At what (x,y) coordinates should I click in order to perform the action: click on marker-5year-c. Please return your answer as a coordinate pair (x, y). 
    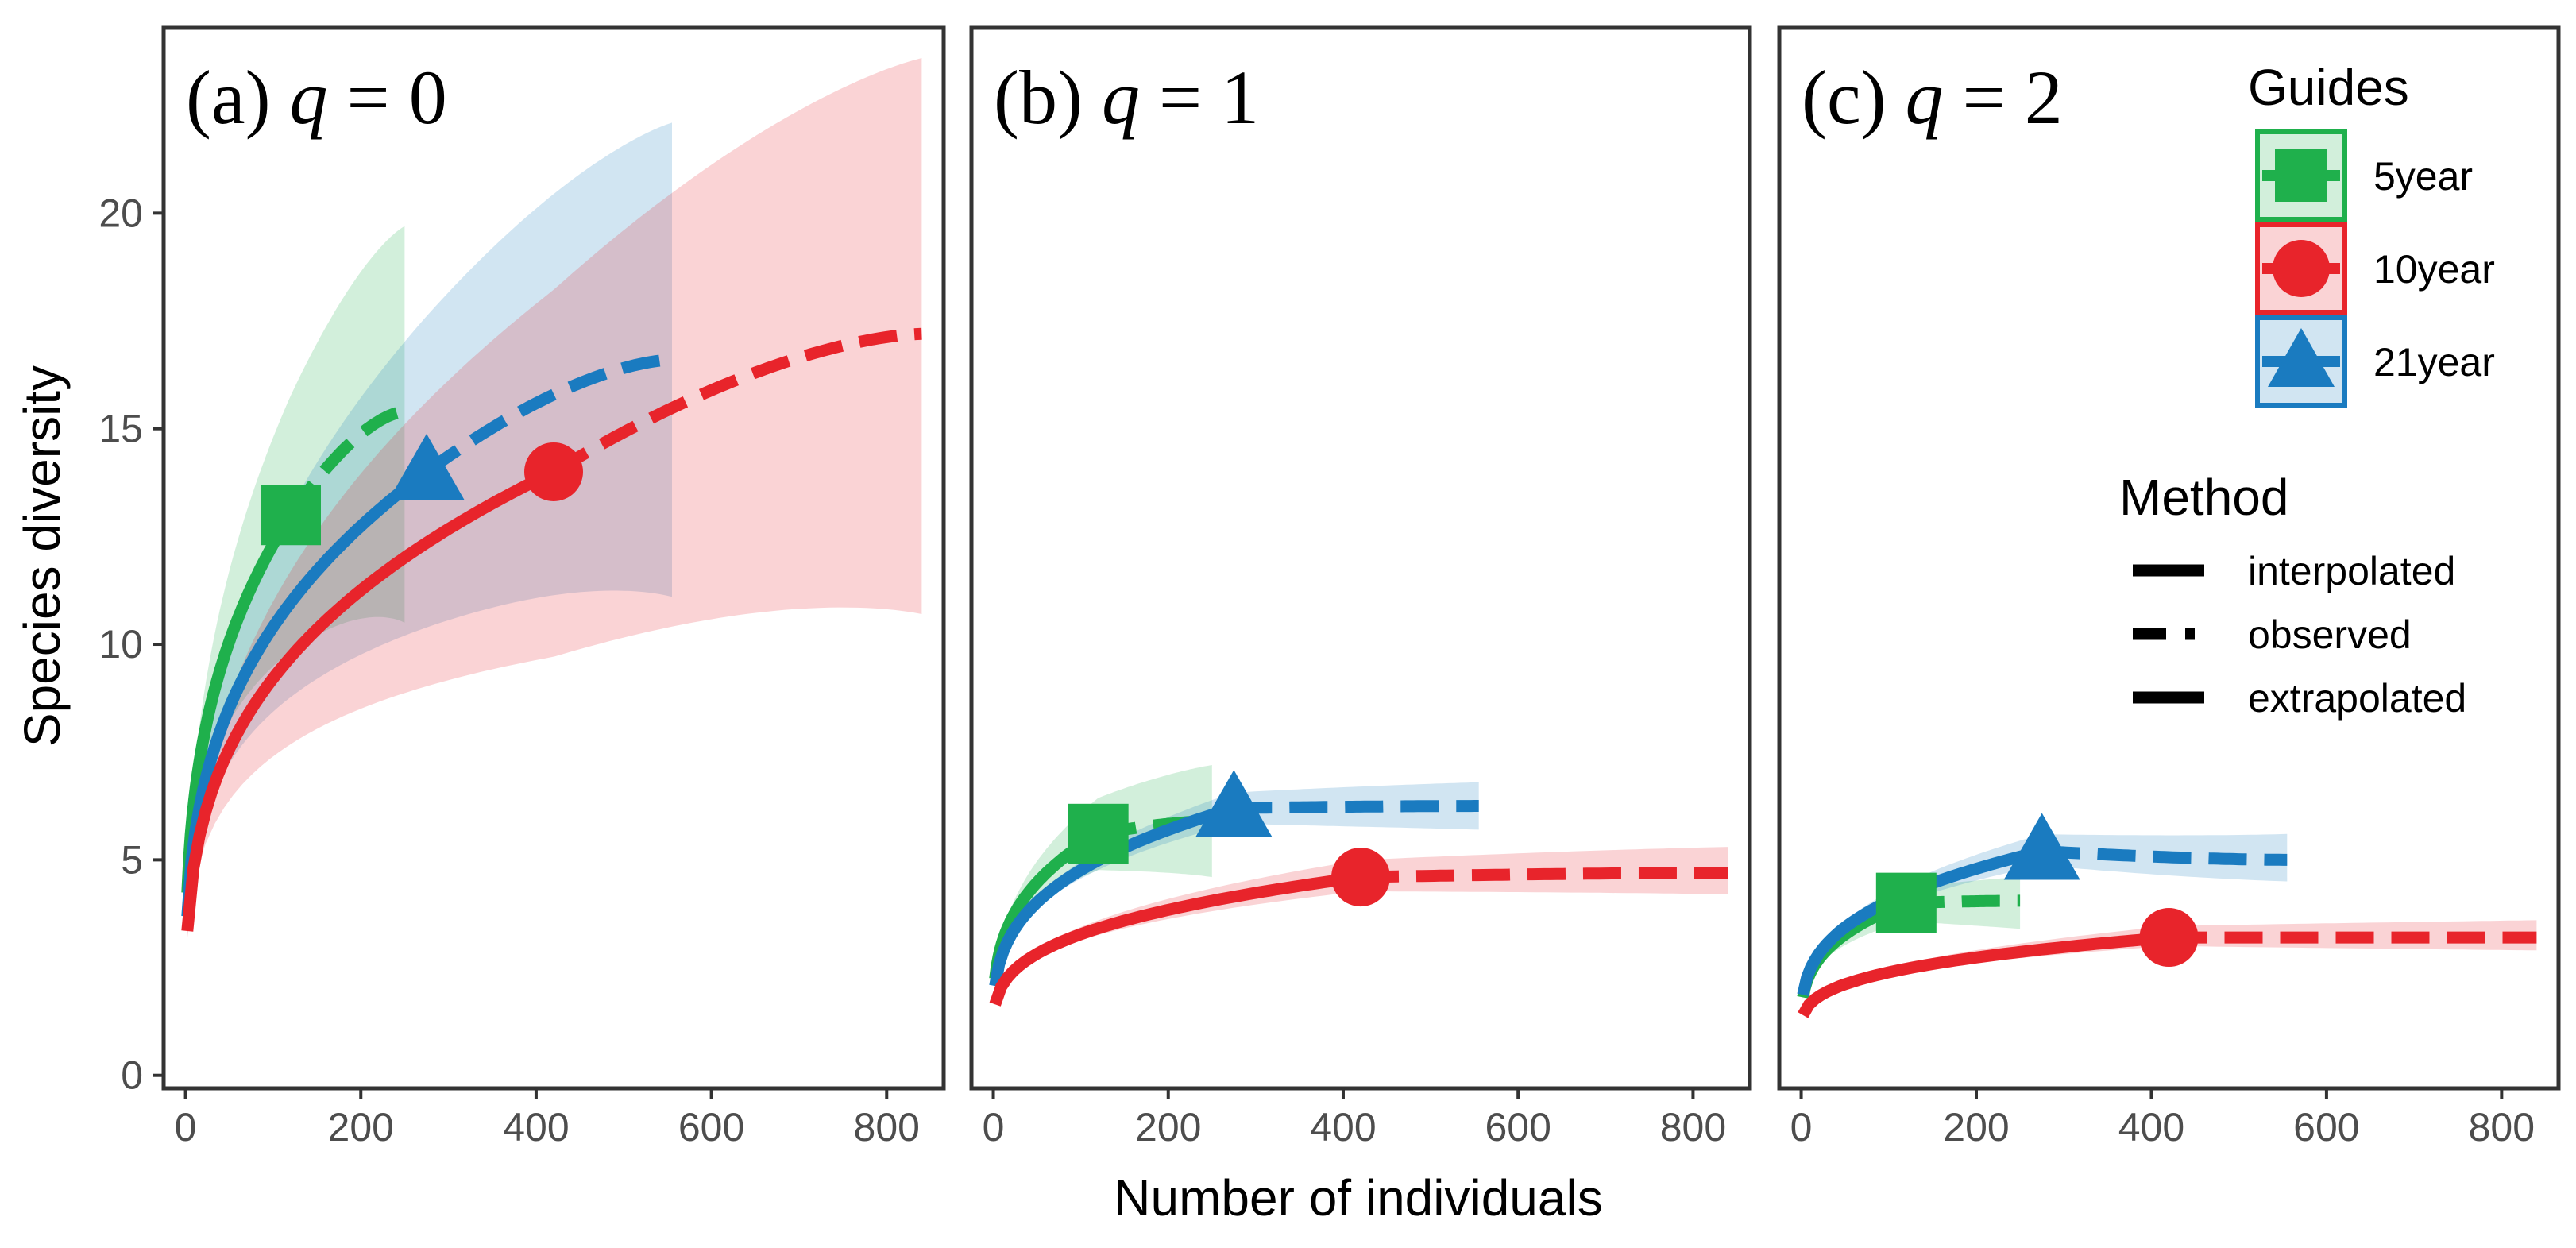
    Looking at the image, I should click on (1906, 902).